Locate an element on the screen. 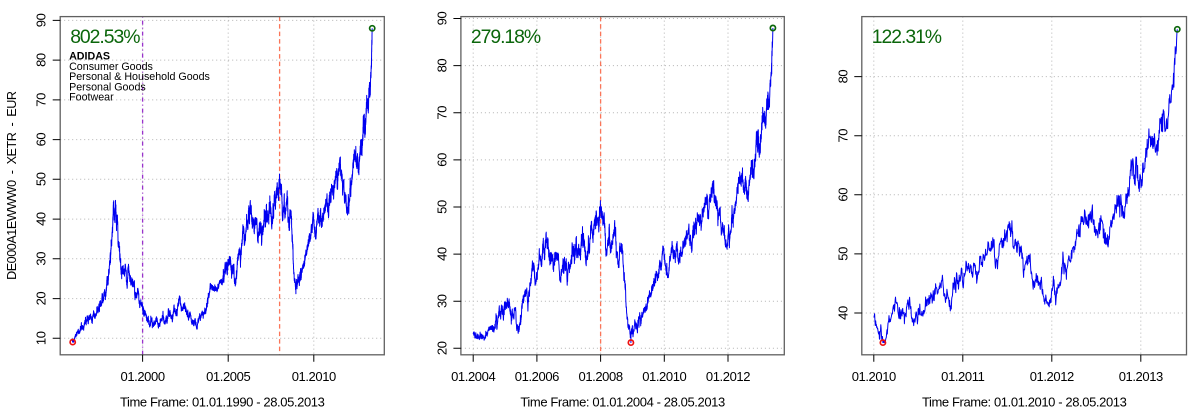 Image resolution: width=1204 pixels, height=420 pixels. svg-text: Personal Goods is located at coordinates (107, 87).